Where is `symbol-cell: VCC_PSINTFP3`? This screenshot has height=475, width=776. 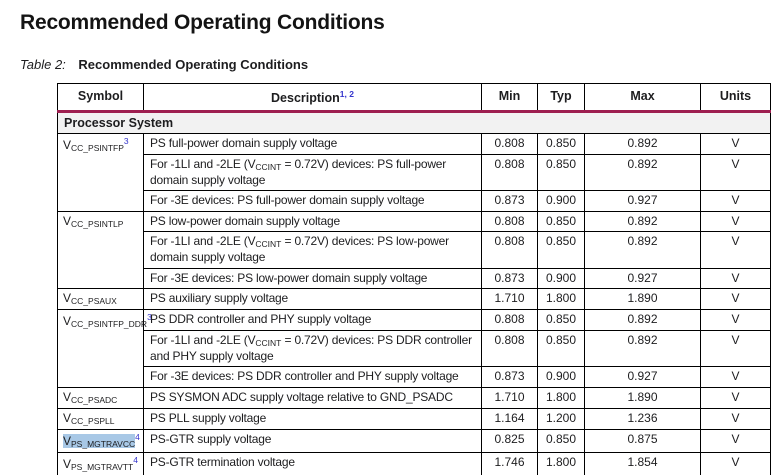 symbol-cell: VCC_PSINTFP3 is located at coordinates (100, 172).